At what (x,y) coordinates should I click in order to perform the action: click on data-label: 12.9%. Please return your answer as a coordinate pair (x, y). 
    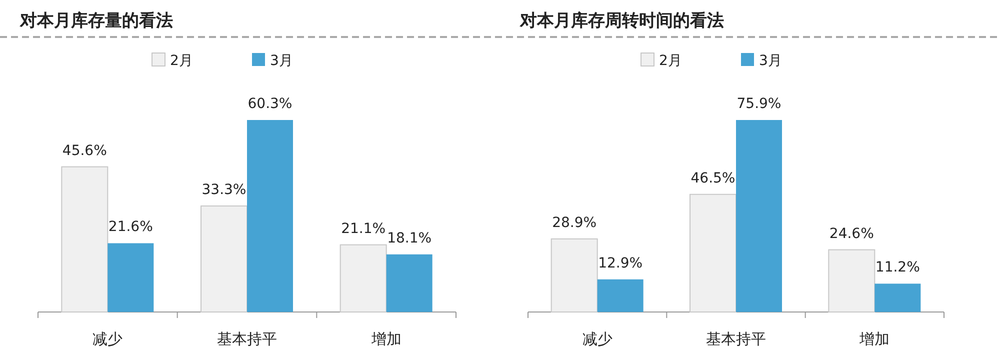
    Looking at the image, I should click on (620, 263).